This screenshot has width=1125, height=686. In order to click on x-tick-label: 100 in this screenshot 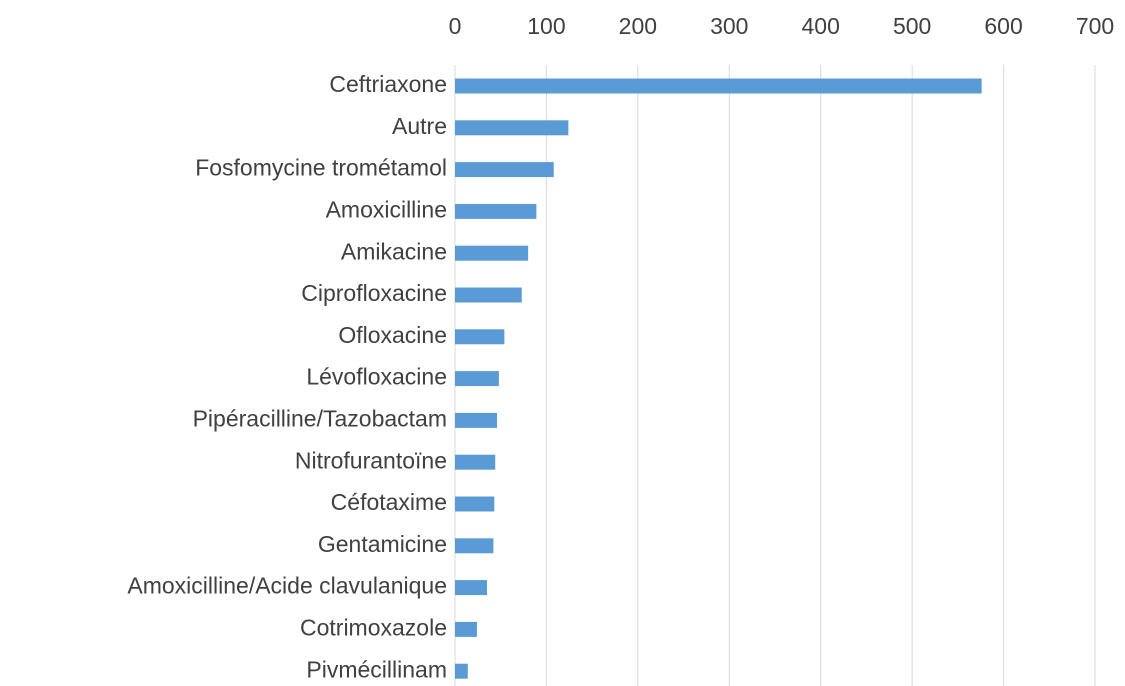, I will do `click(546, 26)`.